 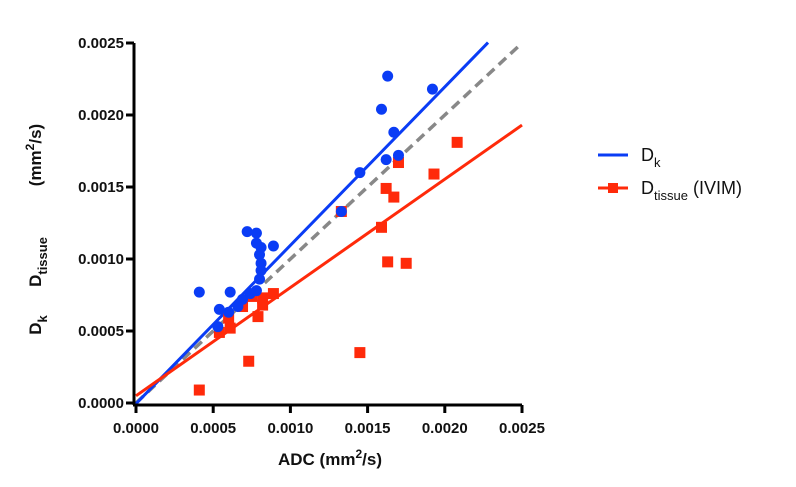 What do you see at coordinates (101, 187) in the screenshot?
I see `y-tick-label: 0.0015` at bounding box center [101, 187].